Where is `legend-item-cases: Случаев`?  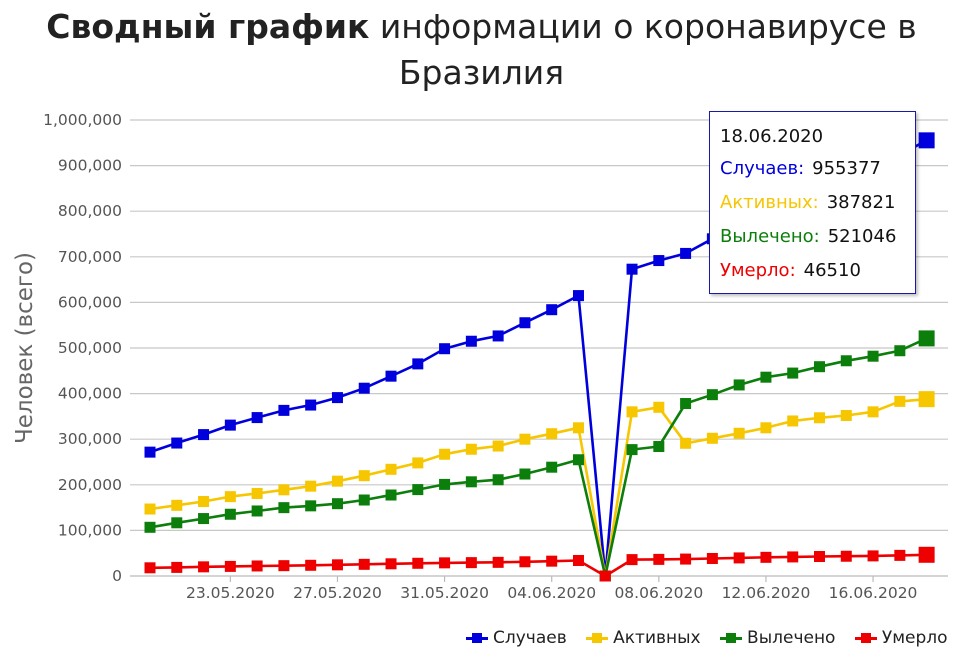 legend-item-cases: Случаев is located at coordinates (516, 638).